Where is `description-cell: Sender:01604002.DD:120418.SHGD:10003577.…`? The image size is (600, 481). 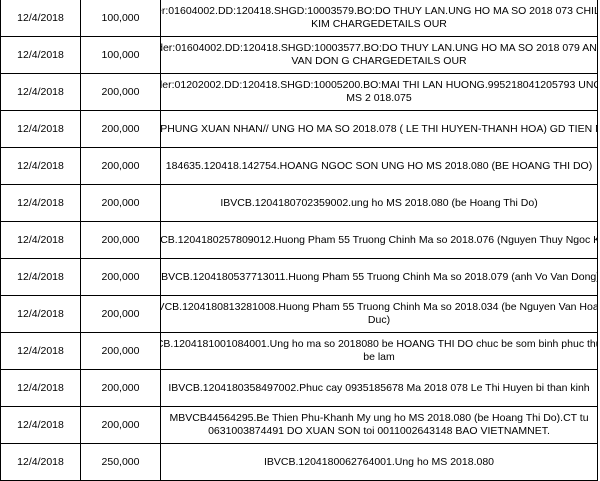 description-cell: Sender:01604002.DD:120418.SHGD:10003577.… is located at coordinates (379, 55).